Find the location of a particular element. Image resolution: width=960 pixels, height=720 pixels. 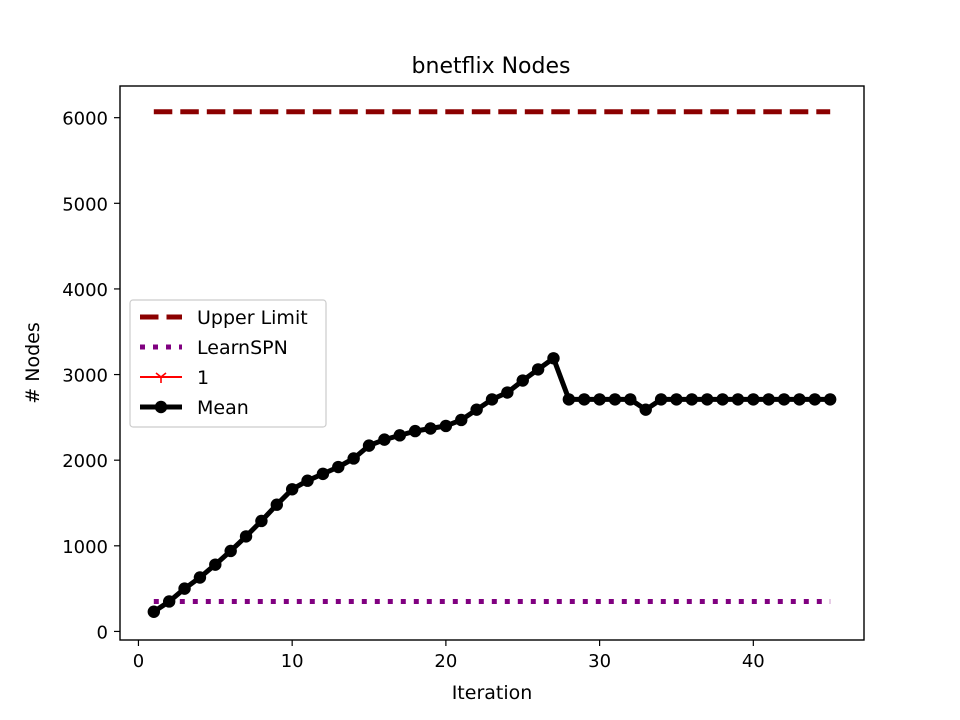

y-tick-label: 4000 is located at coordinates (85, 290).